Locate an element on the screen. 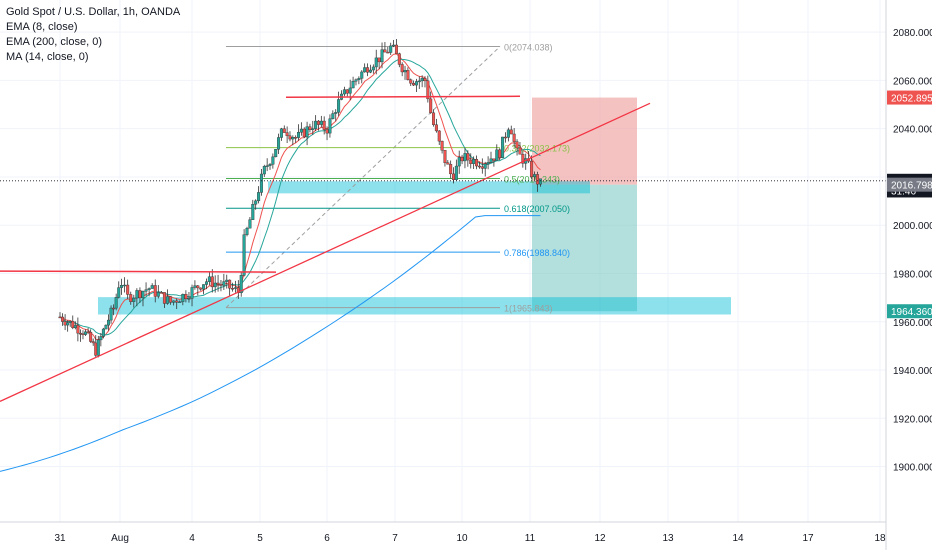 This screenshot has width=932, height=550. x-tick-label: 31 is located at coordinates (60, 538).